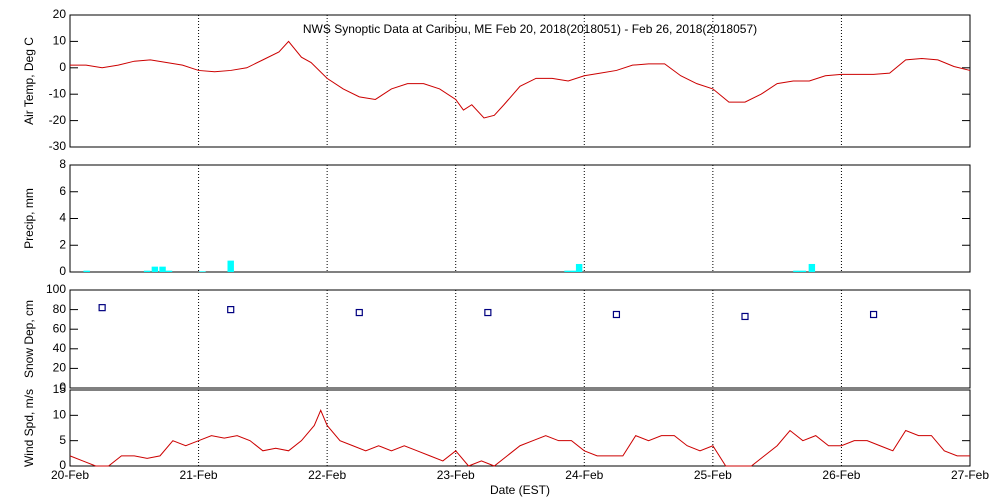 This screenshot has height=500, width=1000. Describe the element at coordinates (62, 244) in the screenshot. I see `y-tick-label: 2` at that location.